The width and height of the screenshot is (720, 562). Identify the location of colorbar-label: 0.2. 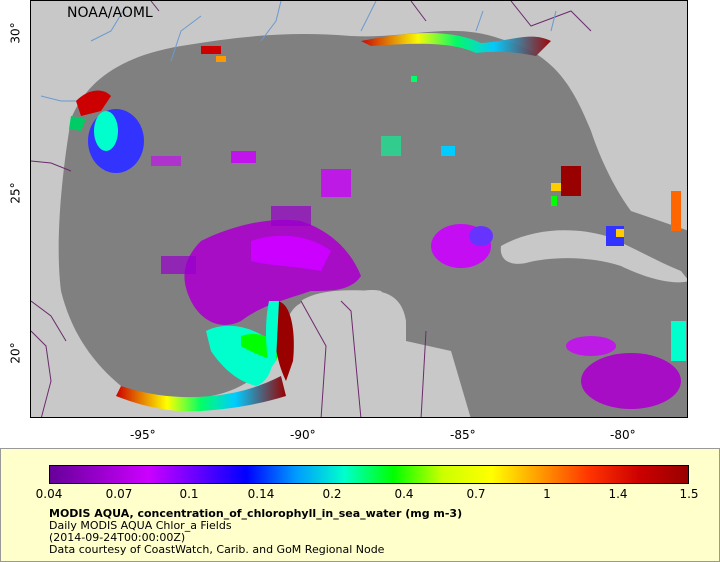
(332, 494).